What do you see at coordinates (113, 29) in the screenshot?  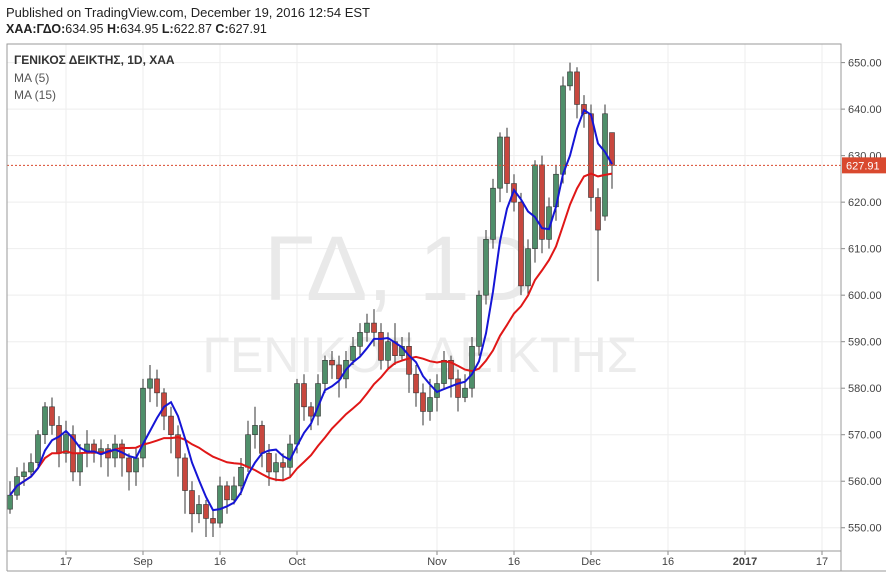 I see `high-label: H:` at bounding box center [113, 29].